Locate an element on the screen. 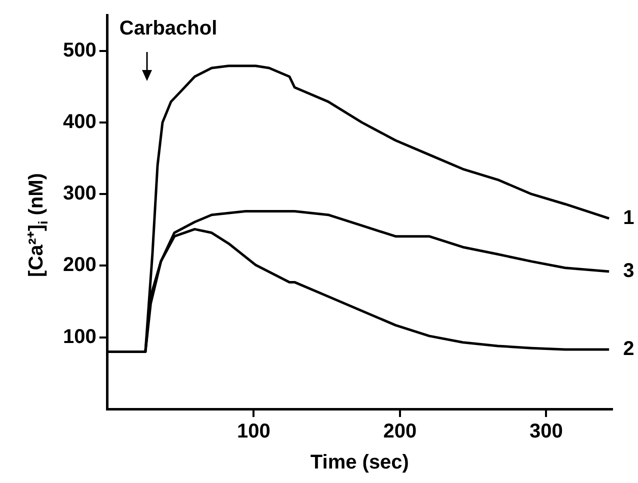 The height and width of the screenshot is (483, 638). y-tick-label: 300 is located at coordinates (79, 193).